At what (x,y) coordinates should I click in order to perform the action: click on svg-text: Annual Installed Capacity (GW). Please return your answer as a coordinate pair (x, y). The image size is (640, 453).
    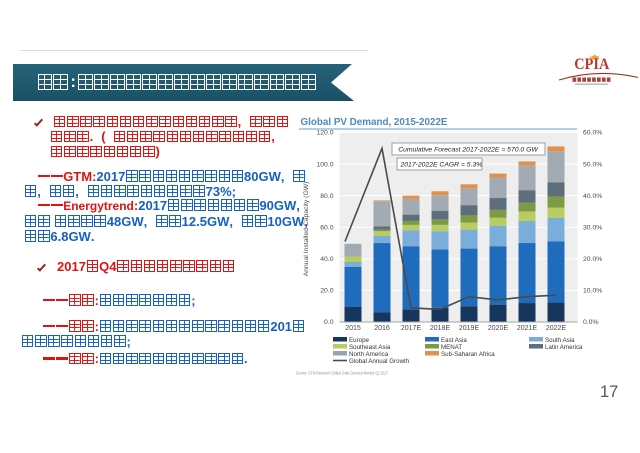
    Looking at the image, I should click on (306, 229).